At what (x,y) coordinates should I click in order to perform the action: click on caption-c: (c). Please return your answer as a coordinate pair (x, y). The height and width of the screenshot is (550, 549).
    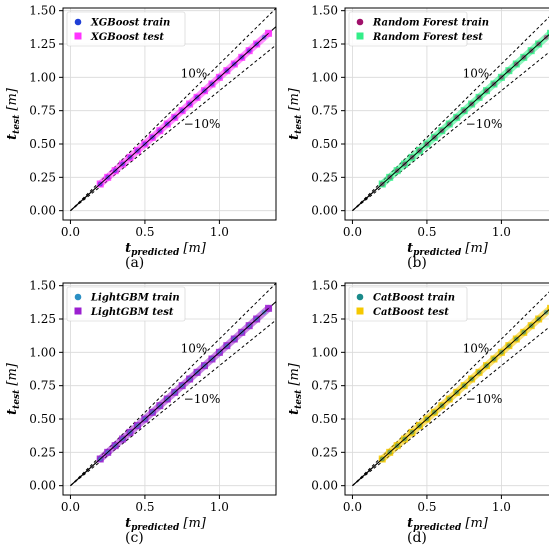
    Looking at the image, I should click on (134, 538).